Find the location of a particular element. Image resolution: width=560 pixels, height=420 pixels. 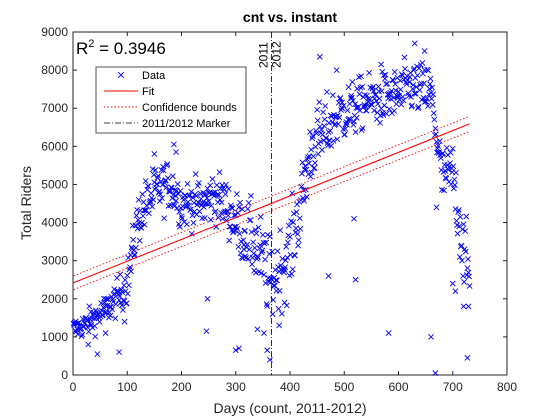

legend-label-fit: Fit is located at coordinates (148, 92).